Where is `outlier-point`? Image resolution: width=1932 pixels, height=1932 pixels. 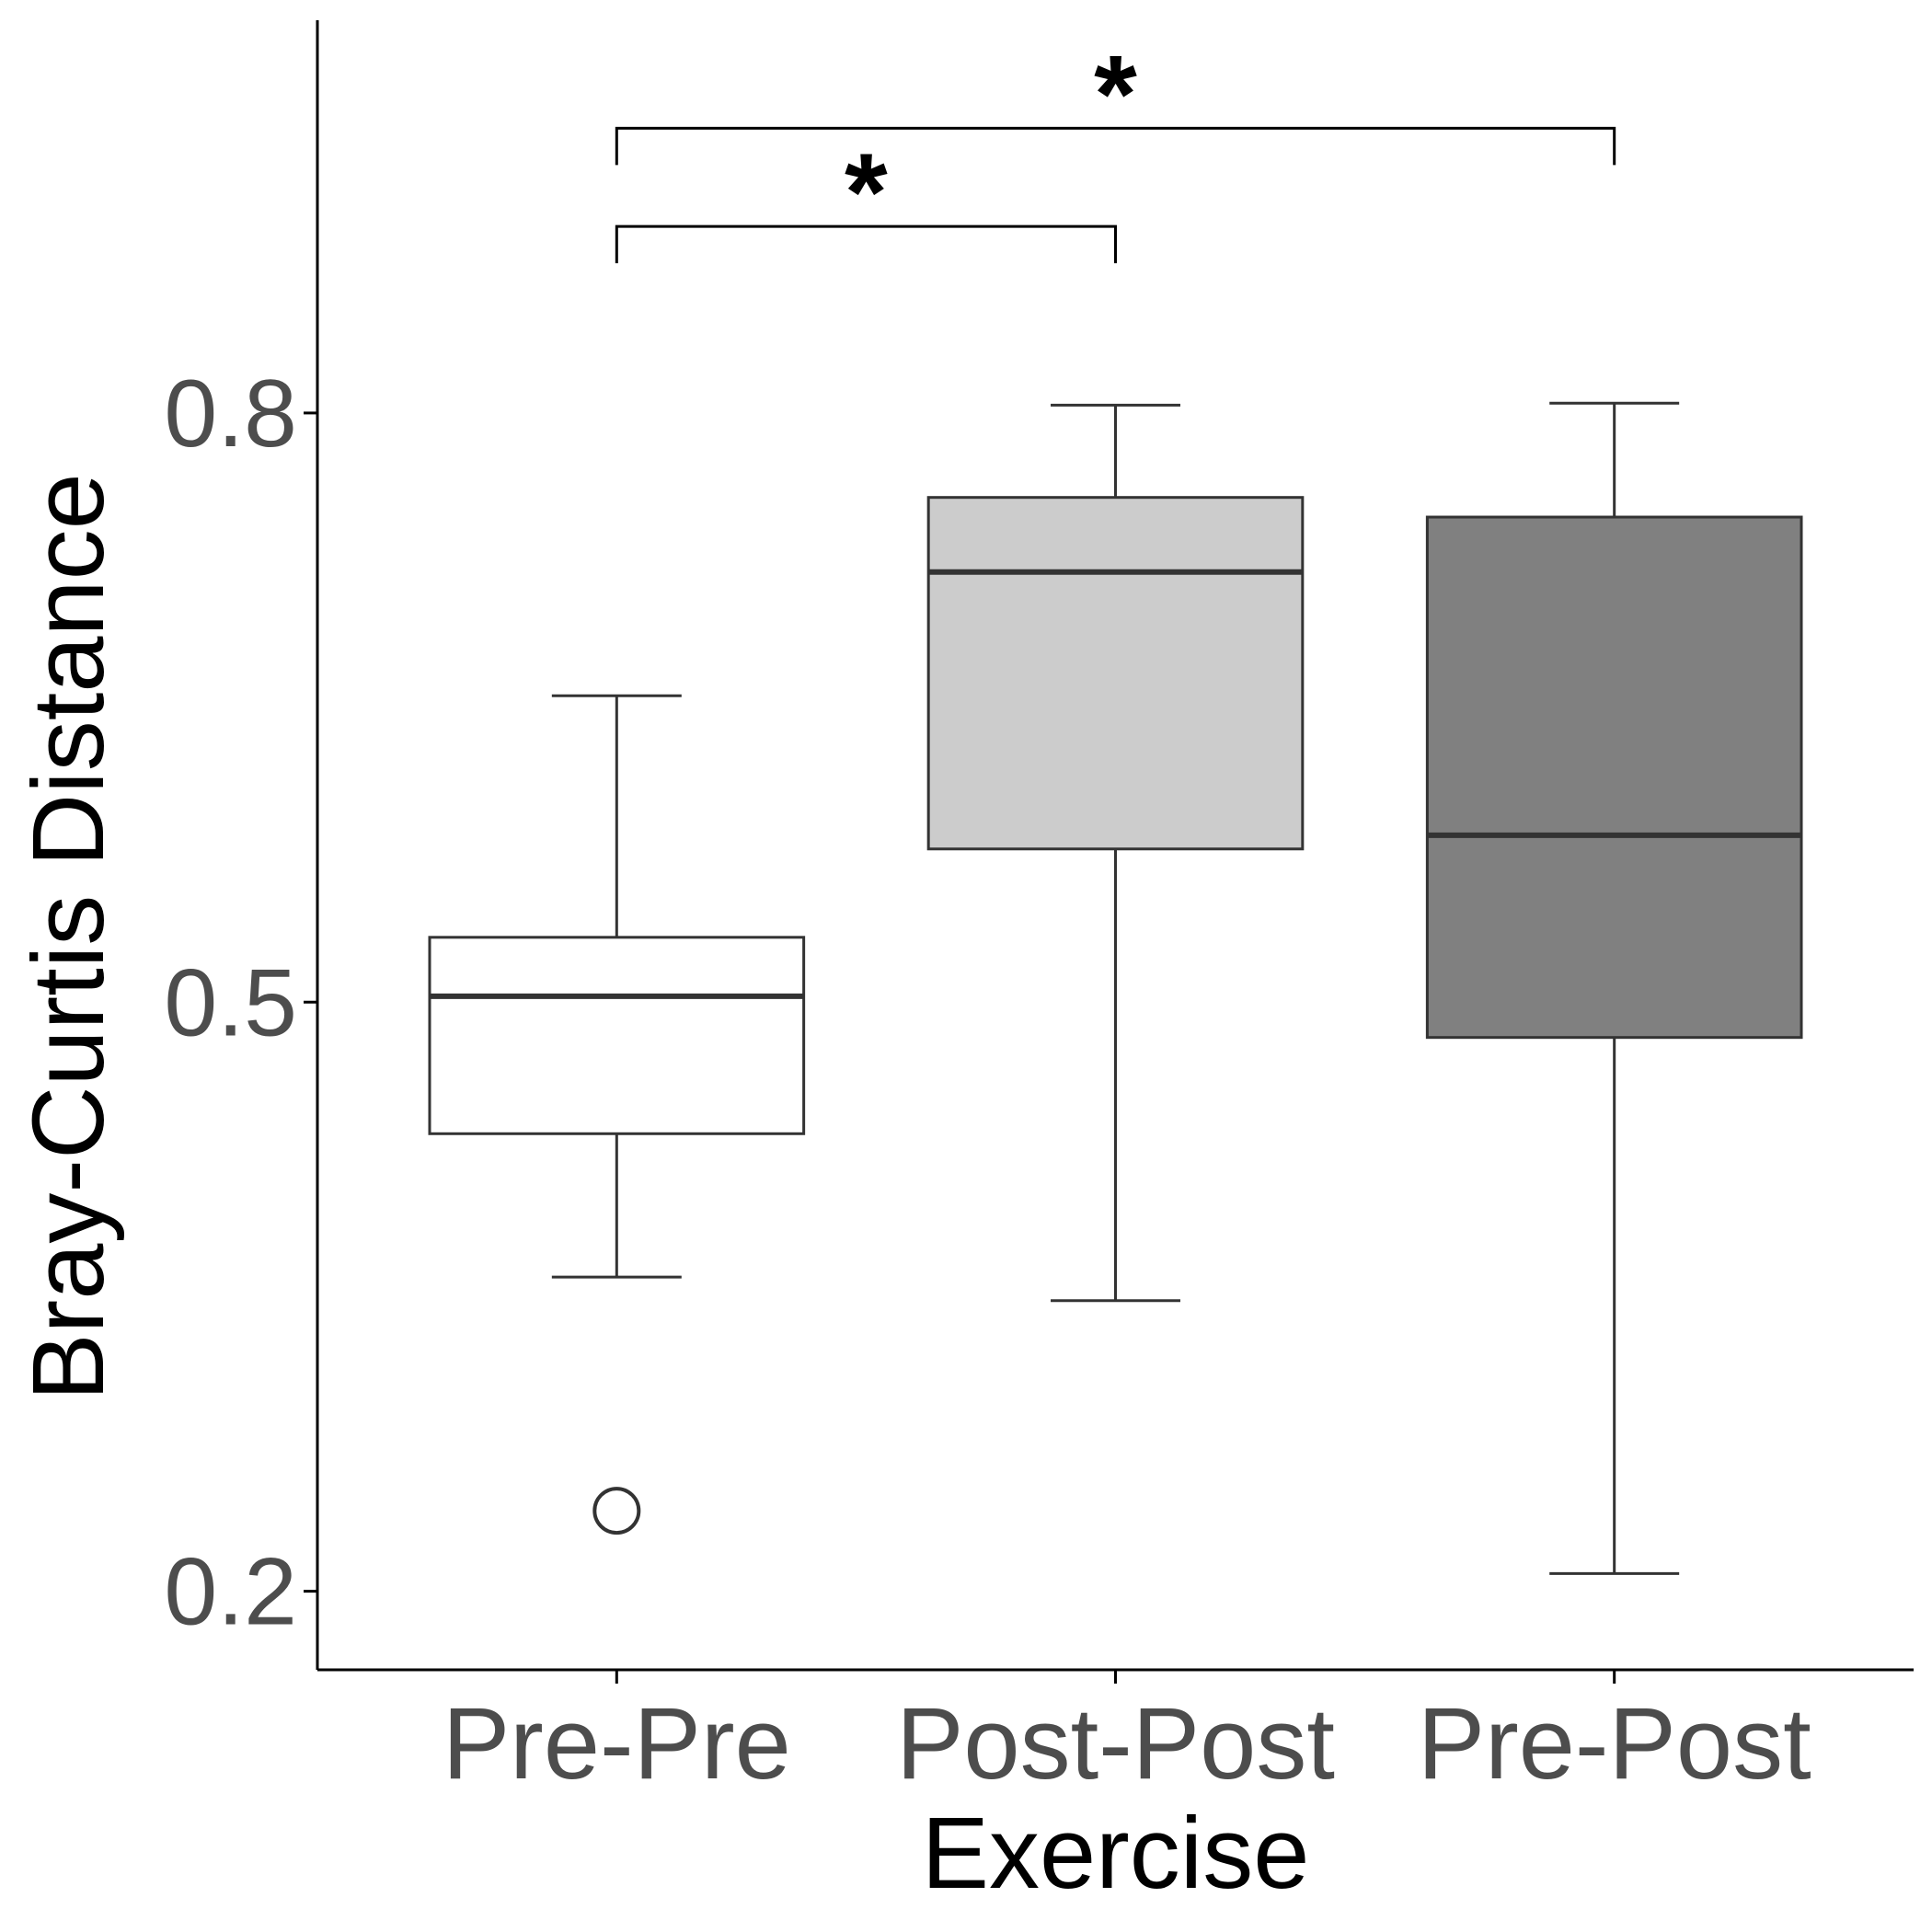
outlier-point is located at coordinates (616, 1511).